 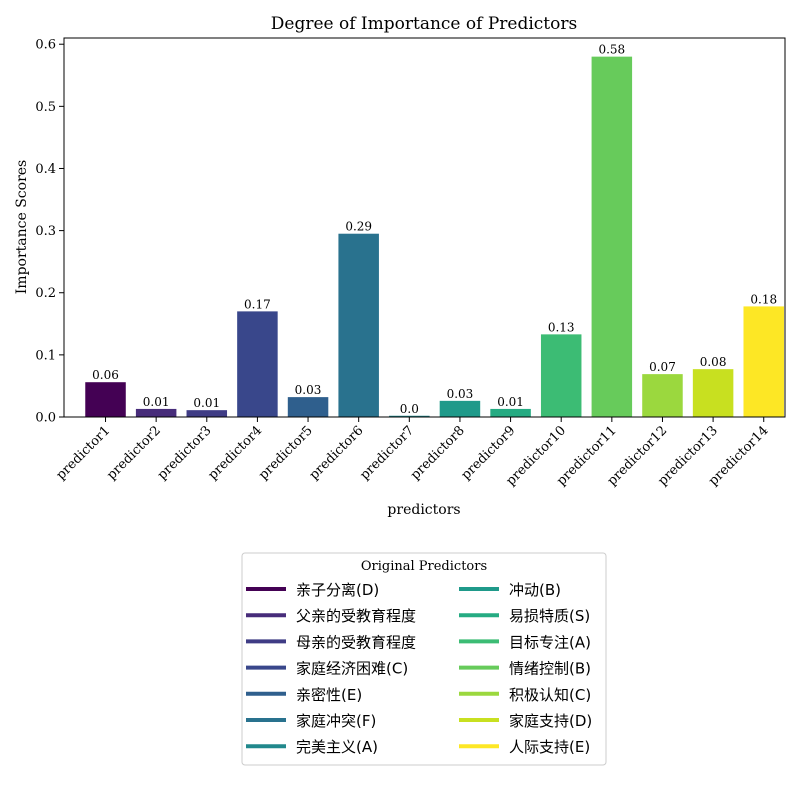 What do you see at coordinates (549, 616) in the screenshot?
I see `legend-entry-label: 易损特质(S)` at bounding box center [549, 616].